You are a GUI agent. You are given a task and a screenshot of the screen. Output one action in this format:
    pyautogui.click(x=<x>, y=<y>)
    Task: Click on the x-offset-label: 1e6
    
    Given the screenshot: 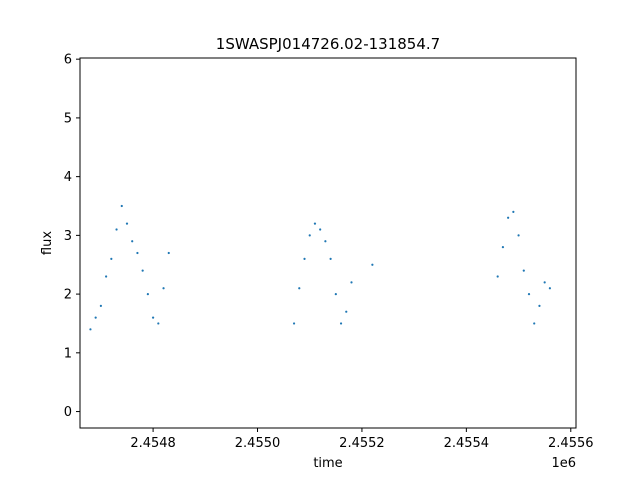 What is the action you would take?
    pyautogui.click(x=563, y=463)
    